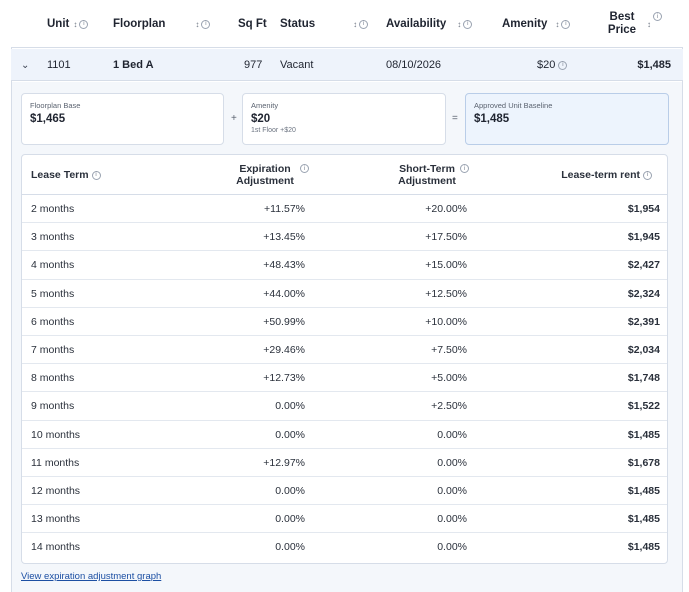 This screenshot has height=592, width=689. I want to click on short-term-adjustment: +10.00%, so click(446, 321).